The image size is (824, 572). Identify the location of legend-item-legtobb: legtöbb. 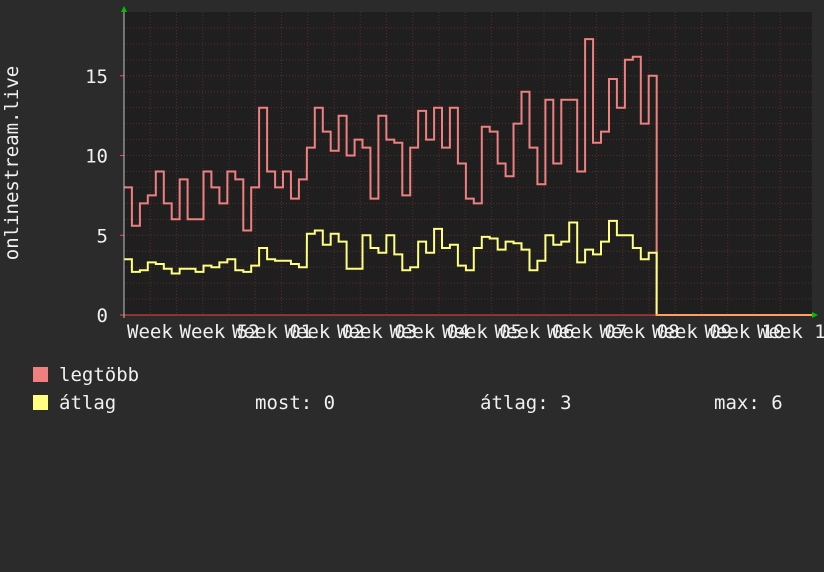
(84, 375).